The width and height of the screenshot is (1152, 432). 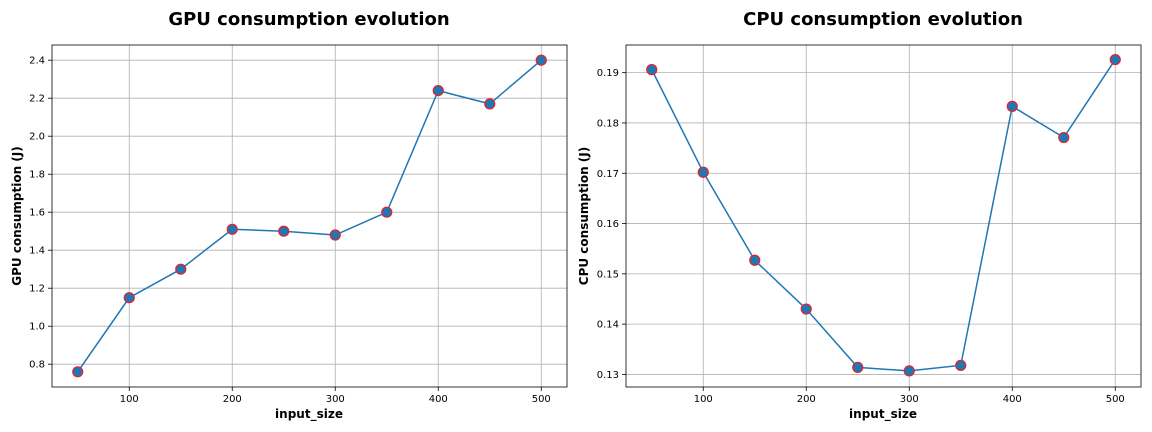 I want to click on cpu-y-tick-label: 0.19, so click(x=608, y=73).